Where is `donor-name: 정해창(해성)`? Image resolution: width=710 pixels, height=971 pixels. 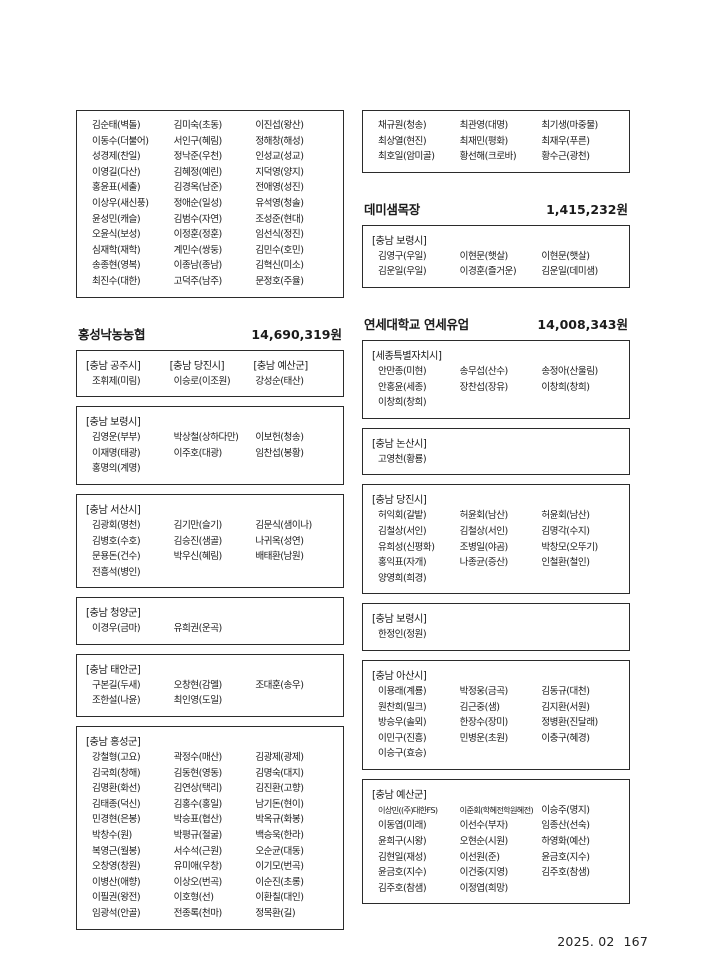 donor-name: 정해창(해성) is located at coordinates (279, 141).